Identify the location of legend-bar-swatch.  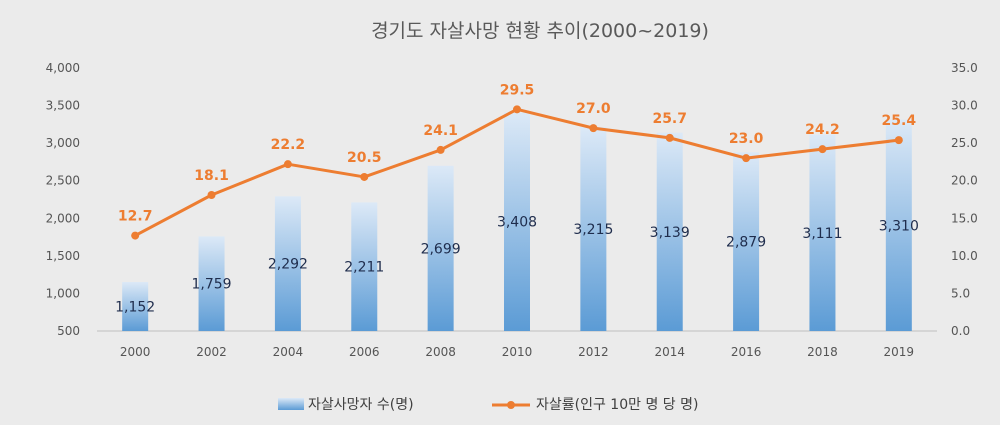
(291, 404).